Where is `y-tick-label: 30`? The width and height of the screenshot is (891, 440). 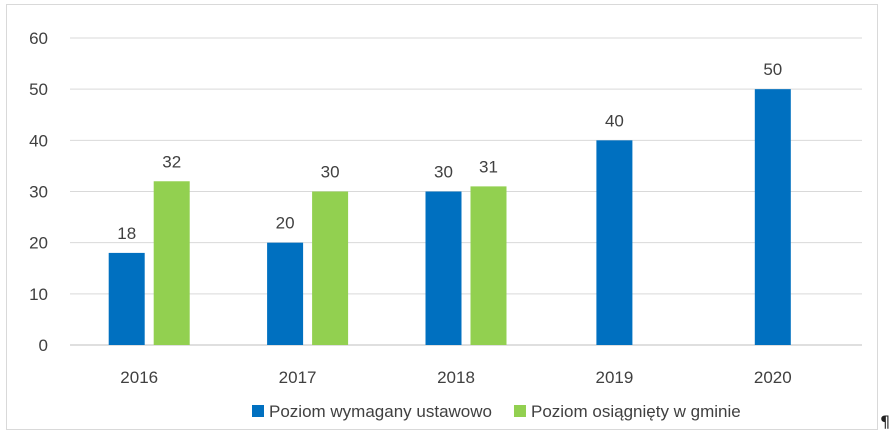
y-tick-label: 30 is located at coordinates (38, 192).